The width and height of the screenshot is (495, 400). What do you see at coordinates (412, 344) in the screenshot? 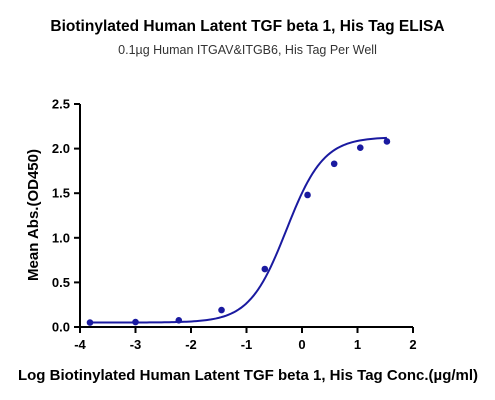
I see `x-tick-label: 2` at bounding box center [412, 344].